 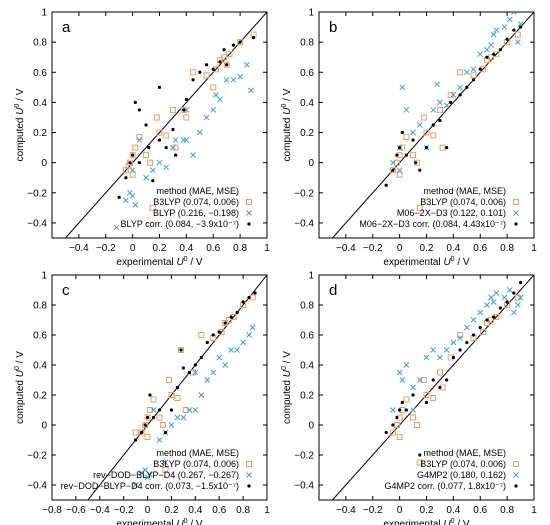 I want to click on legend-entry: G4MP2 corr. (0.077, 1.8x10⁻⁷), so click(x=445, y=486).